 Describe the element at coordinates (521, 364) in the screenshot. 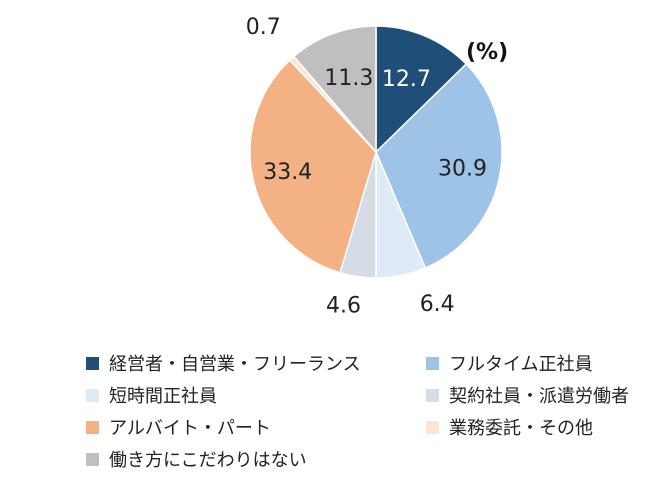

I see `legend-label: フルタイム正社員` at that location.